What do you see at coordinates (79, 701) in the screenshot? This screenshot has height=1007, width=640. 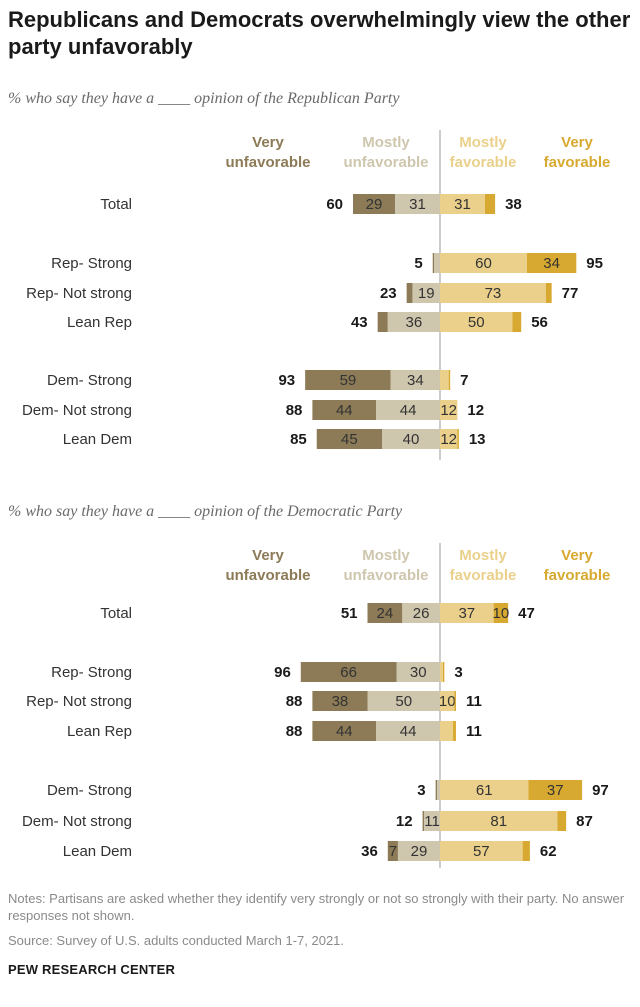 I see `row-label: Rep- Not strong` at bounding box center [79, 701].